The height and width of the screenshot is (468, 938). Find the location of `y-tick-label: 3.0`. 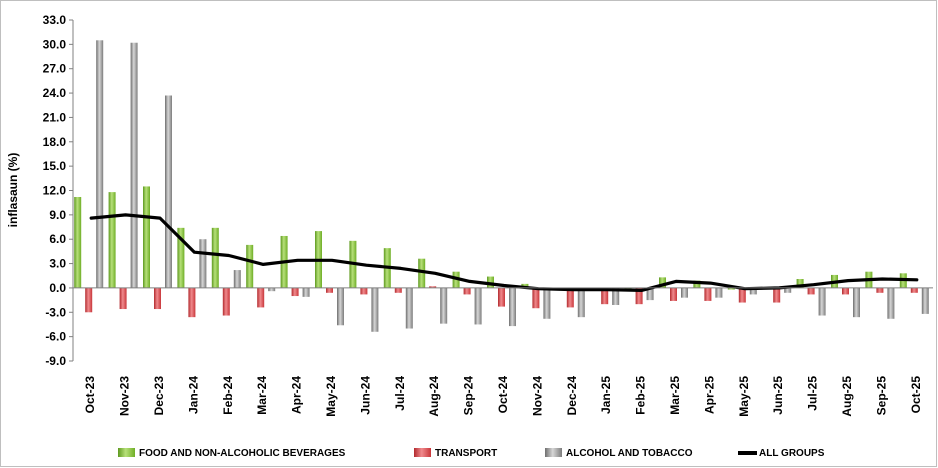

y-tick-label: 3.0 is located at coordinates (57, 264).